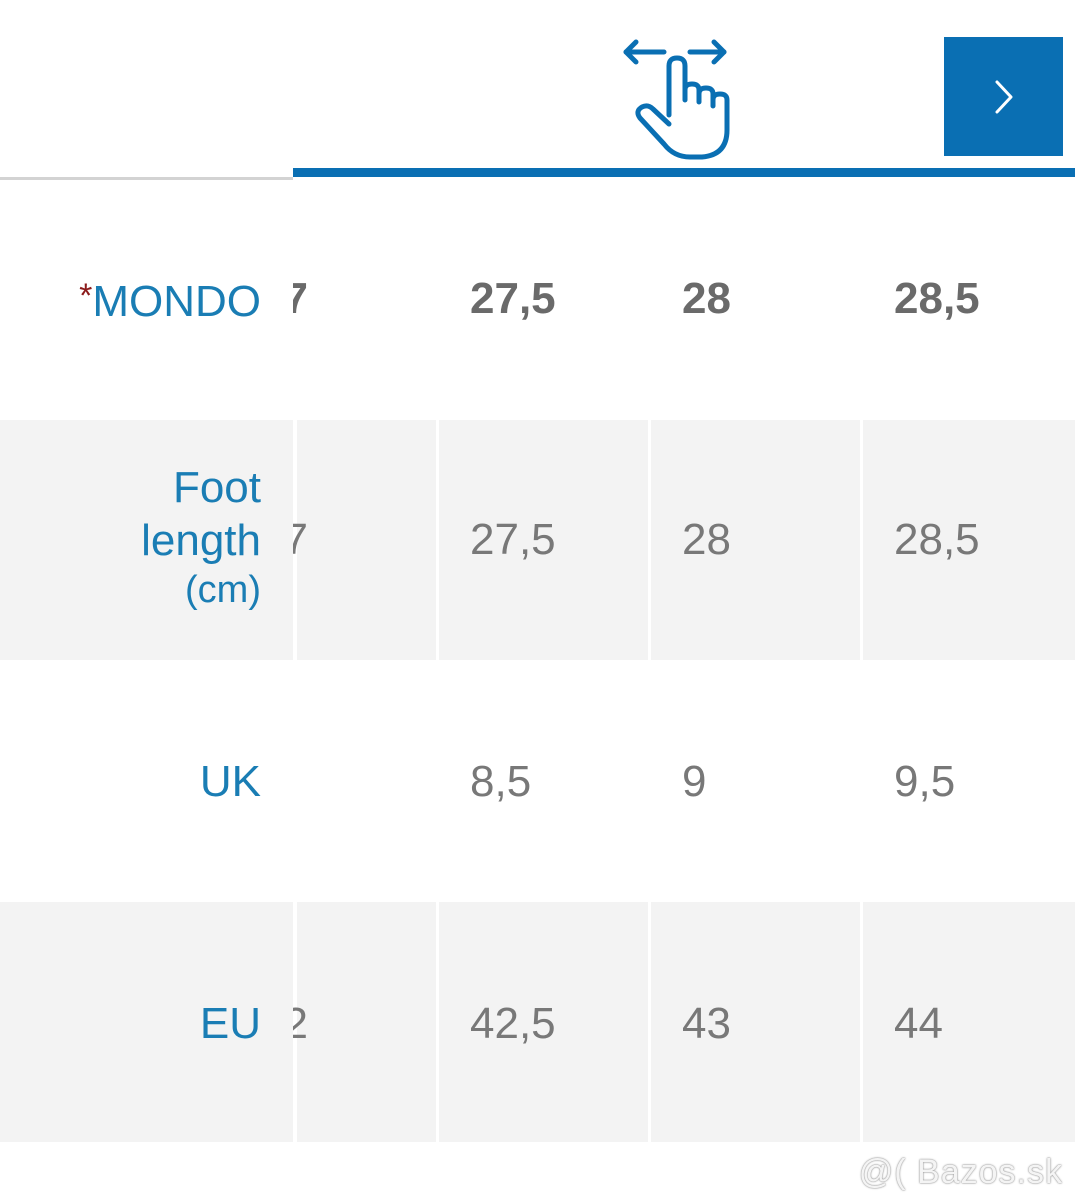  What do you see at coordinates (501, 781) in the screenshot?
I see `size-value: 8,5` at bounding box center [501, 781].